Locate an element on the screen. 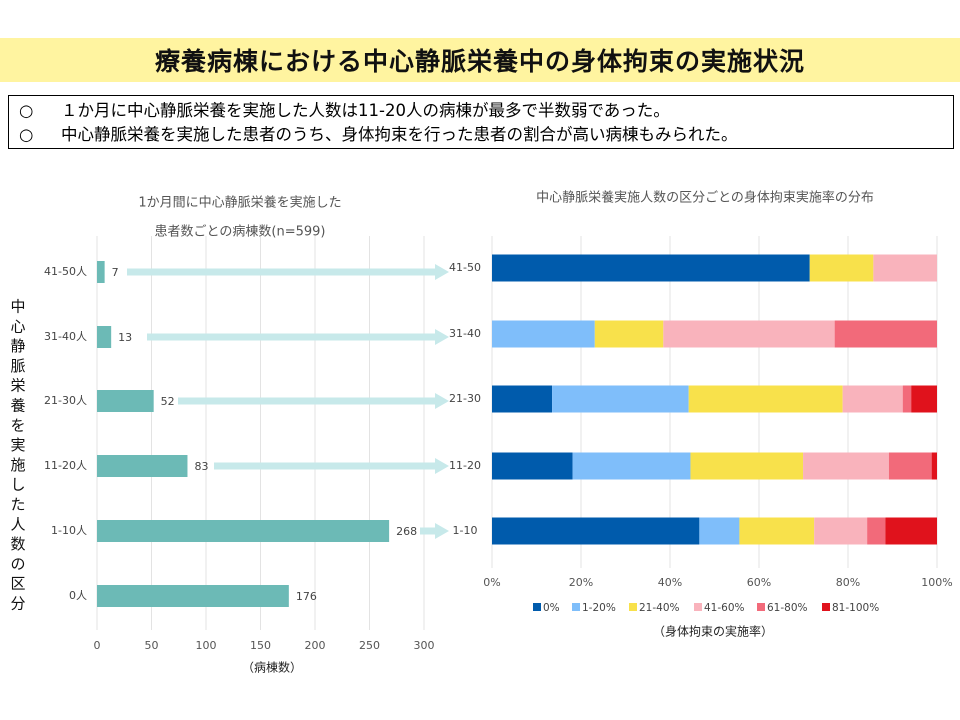 The height and width of the screenshot is (720, 960). y-tick-label: 41-50 is located at coordinates (465, 267).